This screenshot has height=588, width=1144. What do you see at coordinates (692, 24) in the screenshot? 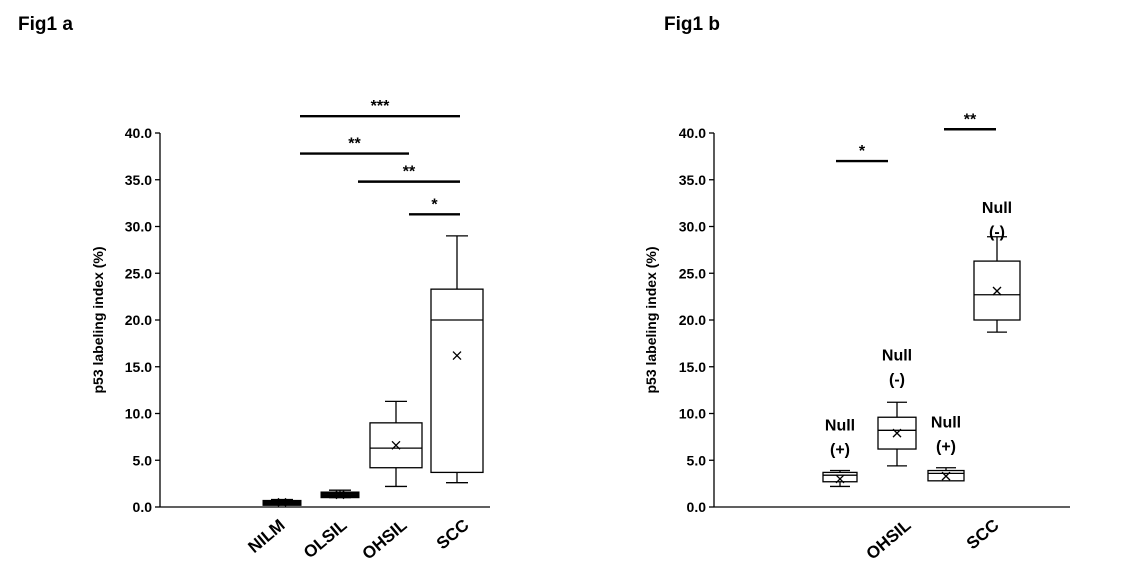
I see `panel-title-b: Fig1 b` at bounding box center [692, 24].